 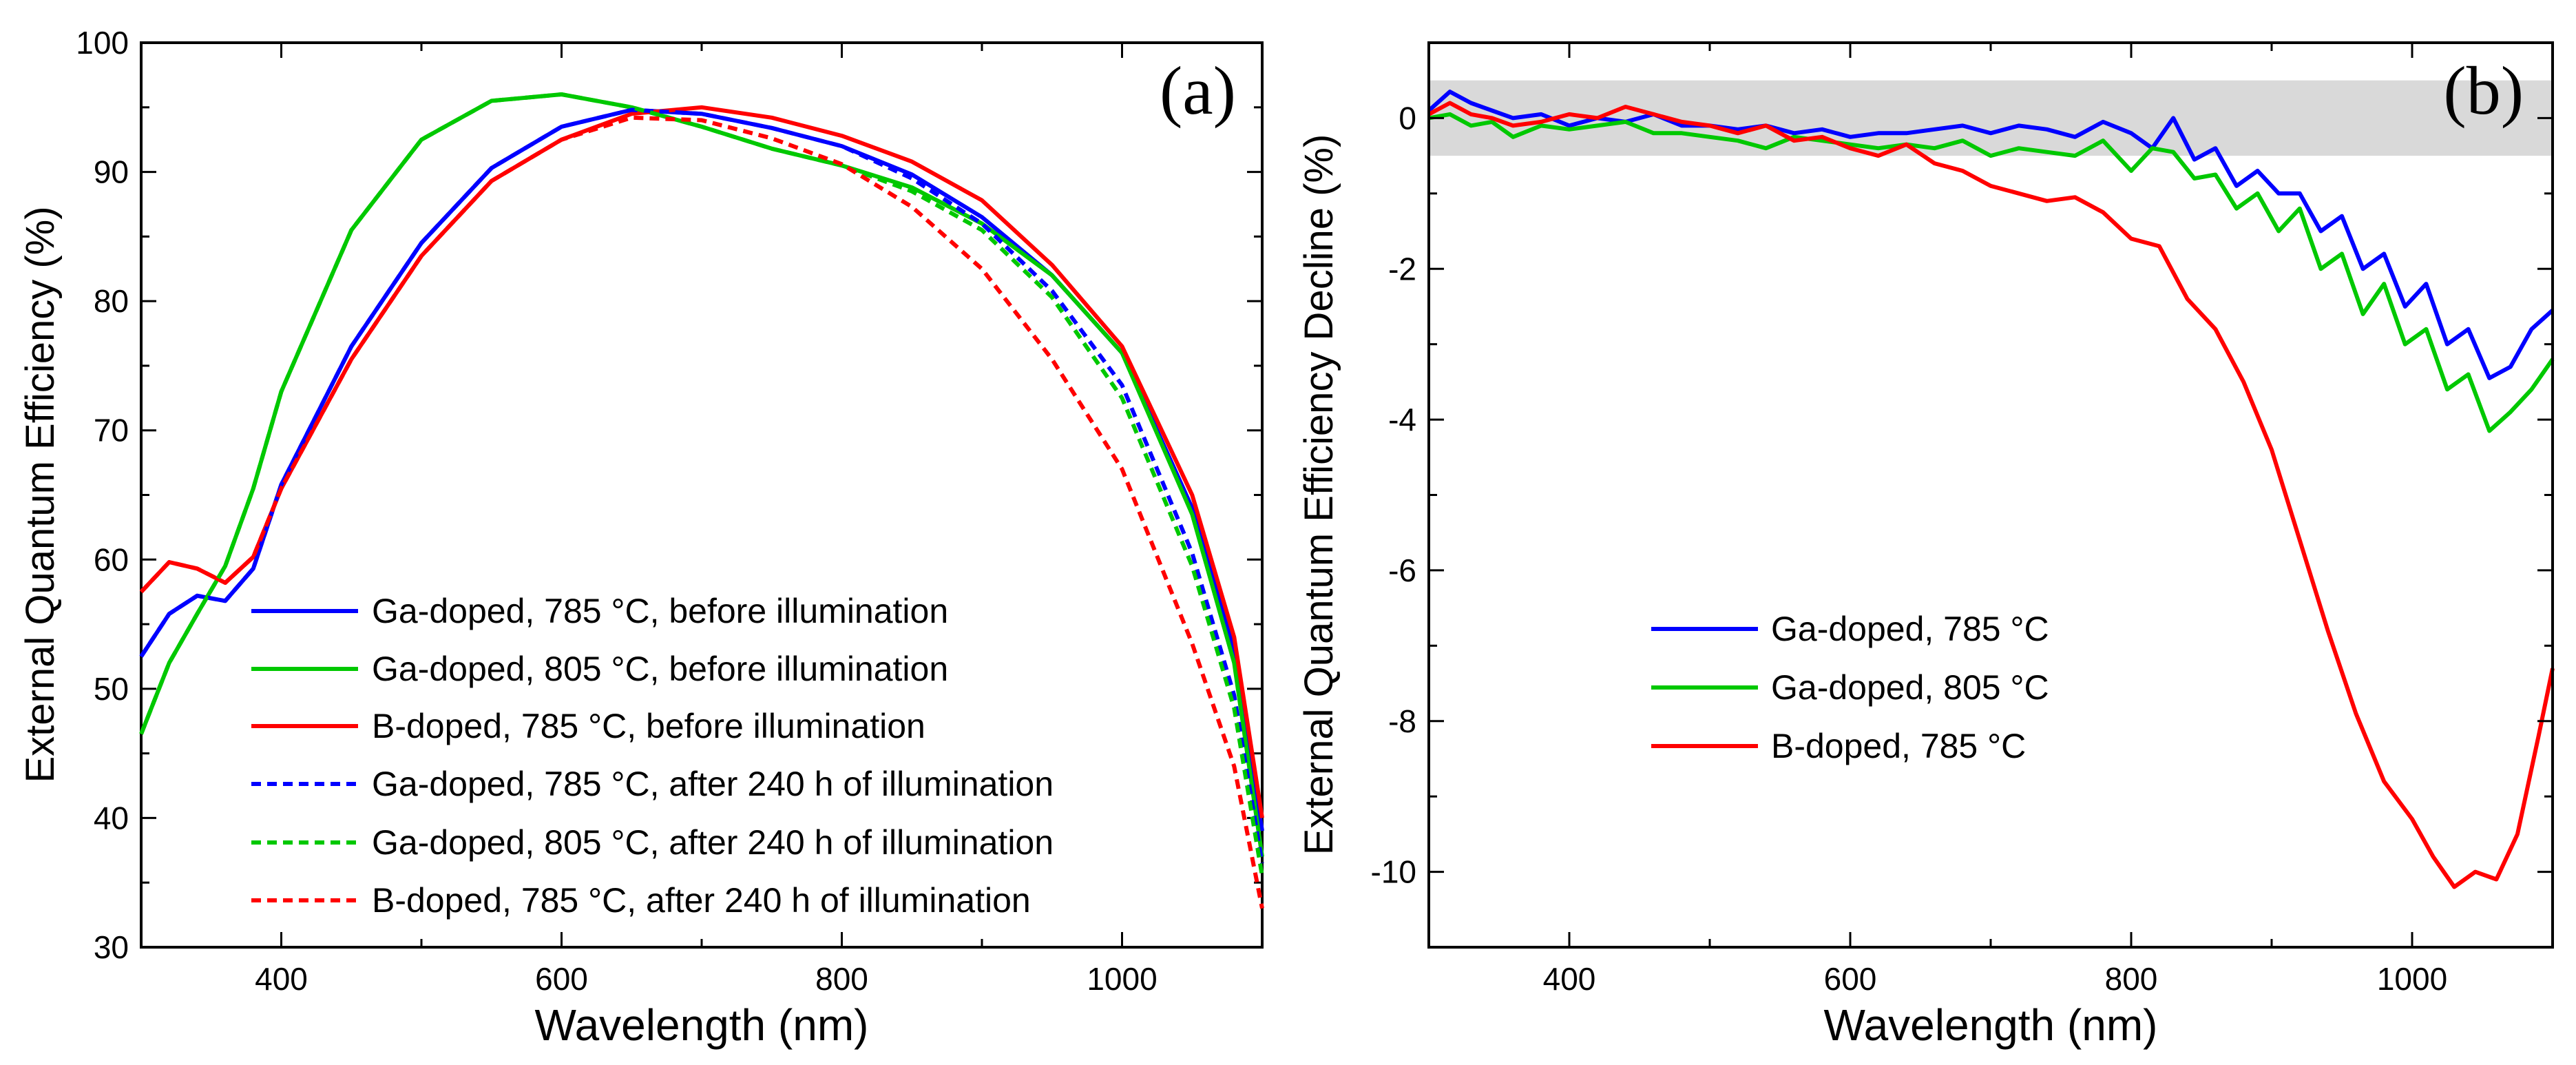 I want to click on legend-label: Ga-doped, 785 °C, before illumination, so click(x=660, y=611).